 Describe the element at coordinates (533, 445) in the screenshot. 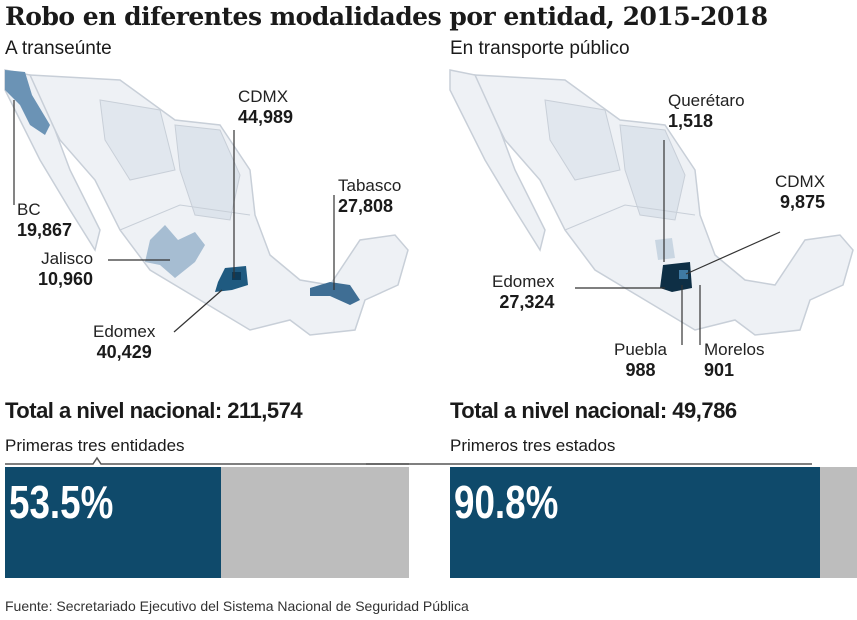

I see `right-bar-label: Primeros tres estados` at that location.